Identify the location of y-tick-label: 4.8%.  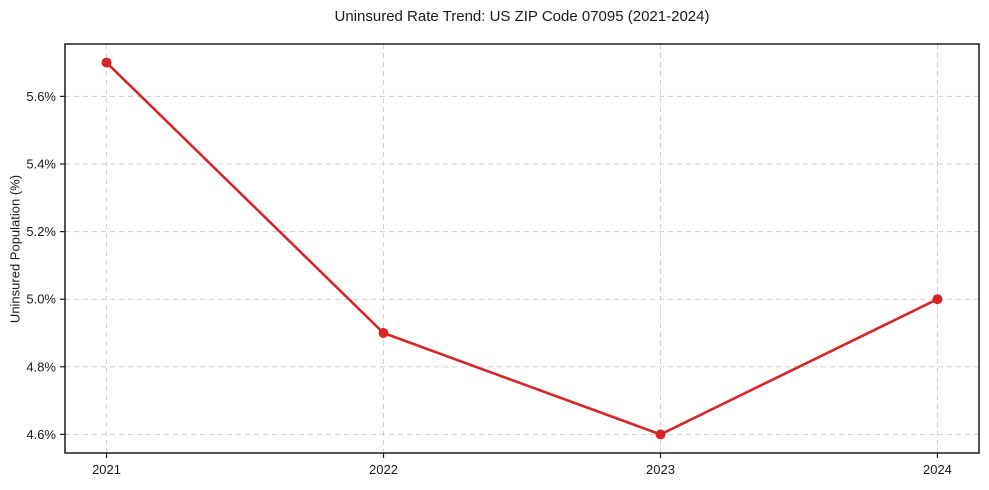
(41, 366).